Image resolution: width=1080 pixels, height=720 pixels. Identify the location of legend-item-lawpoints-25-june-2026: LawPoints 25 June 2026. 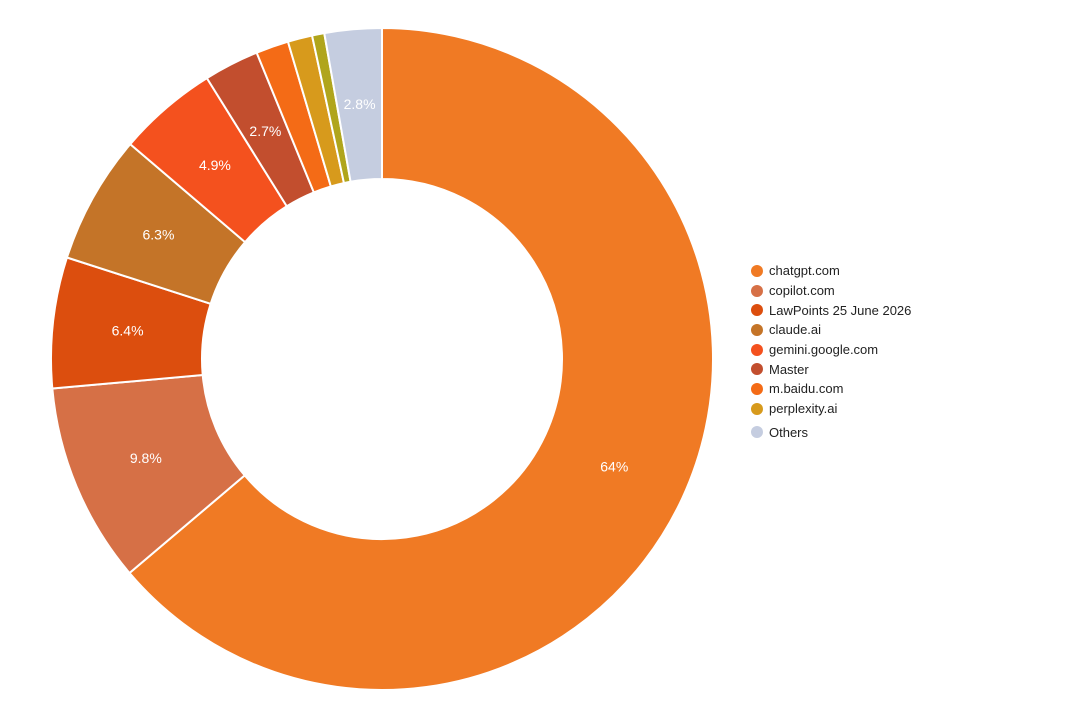
(911, 310).